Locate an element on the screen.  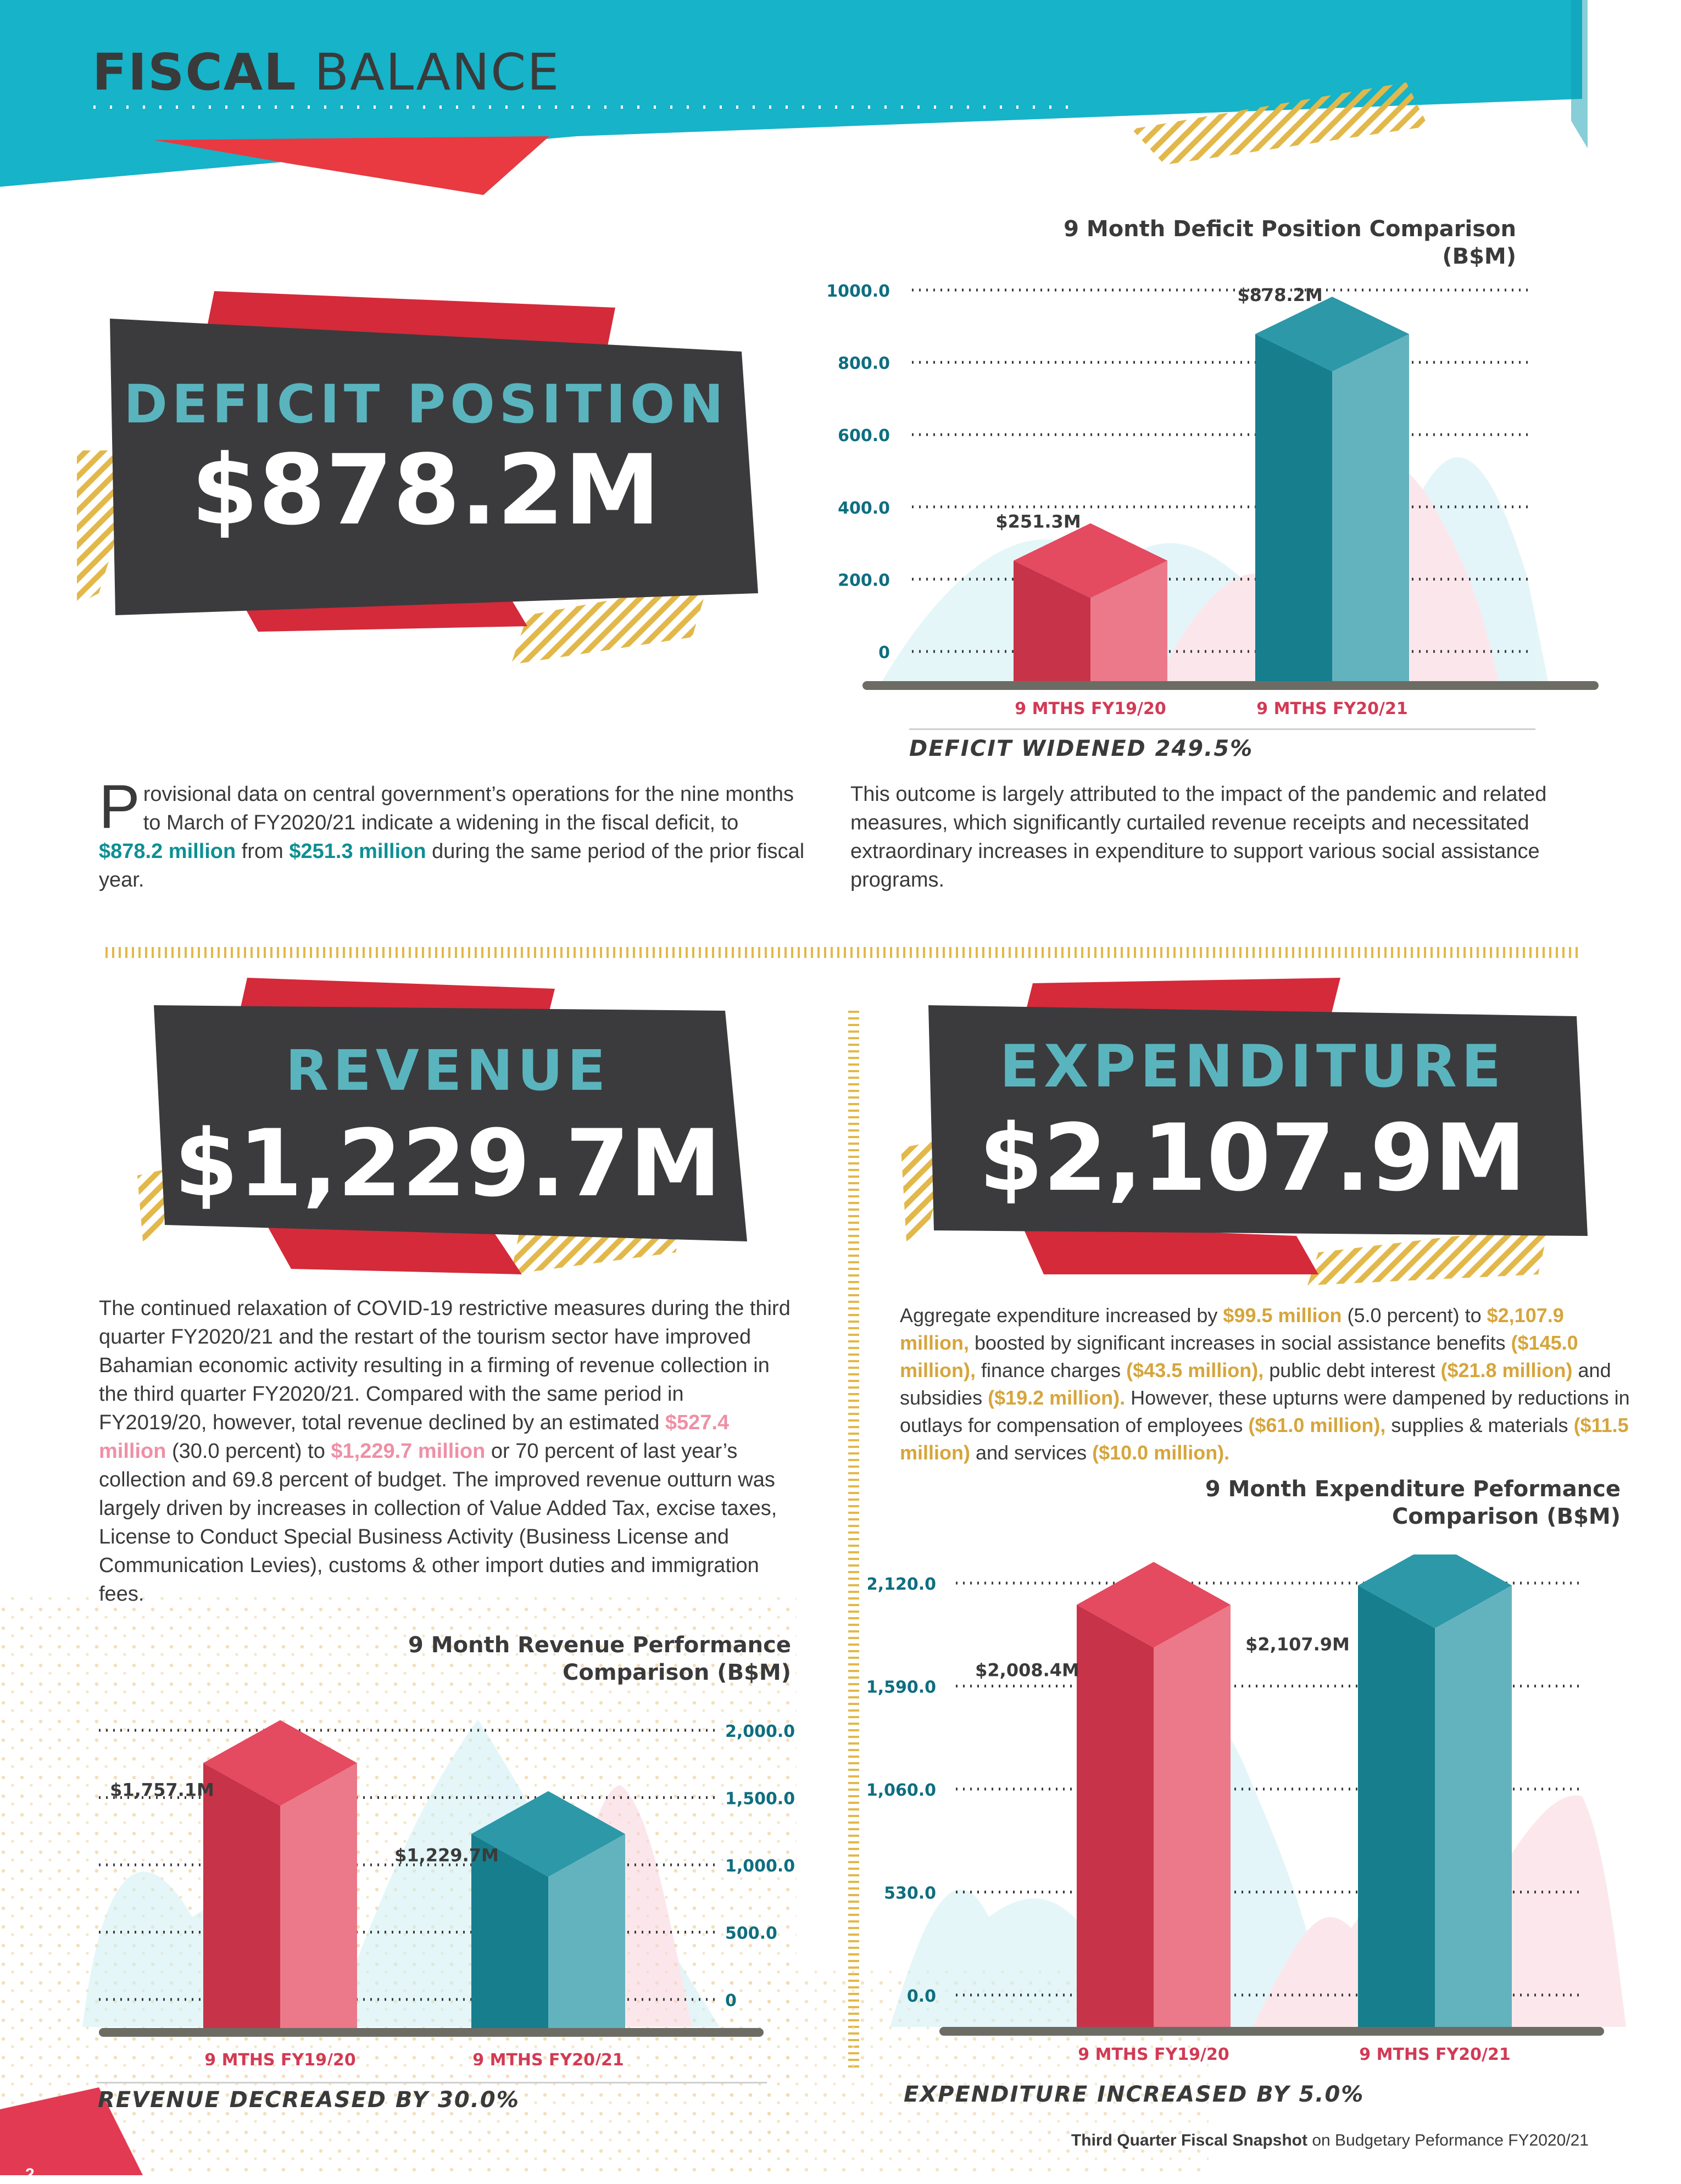
exp-value-supplies: ($11.5 million) is located at coordinates (1264, 1439).